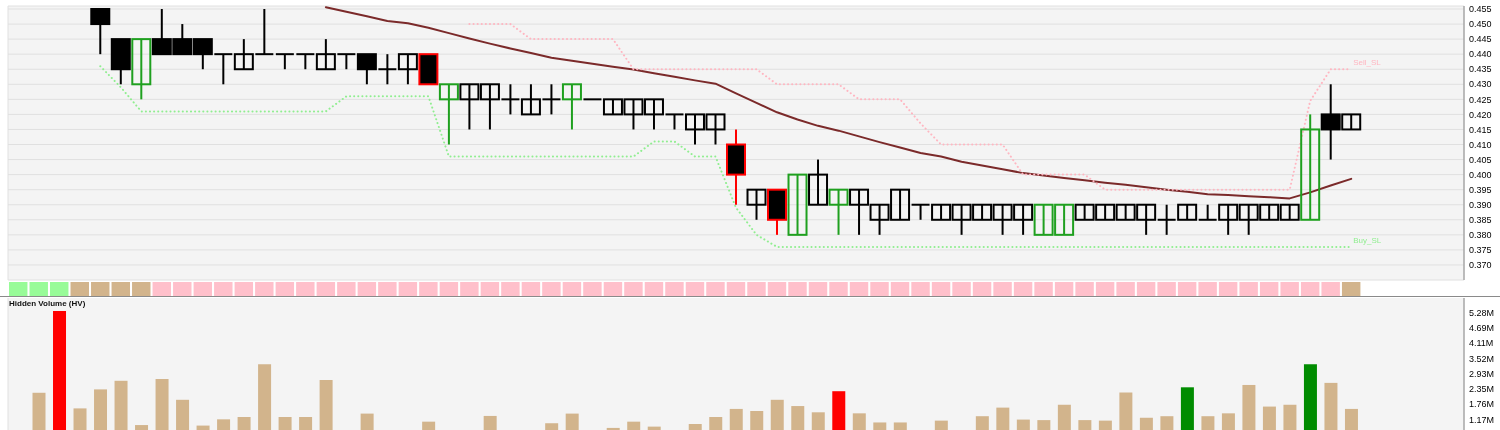 This screenshot has height=430, width=1500. Describe the element at coordinates (1482, 358) in the screenshot. I see `y-tick-label: 3.52M` at that location.